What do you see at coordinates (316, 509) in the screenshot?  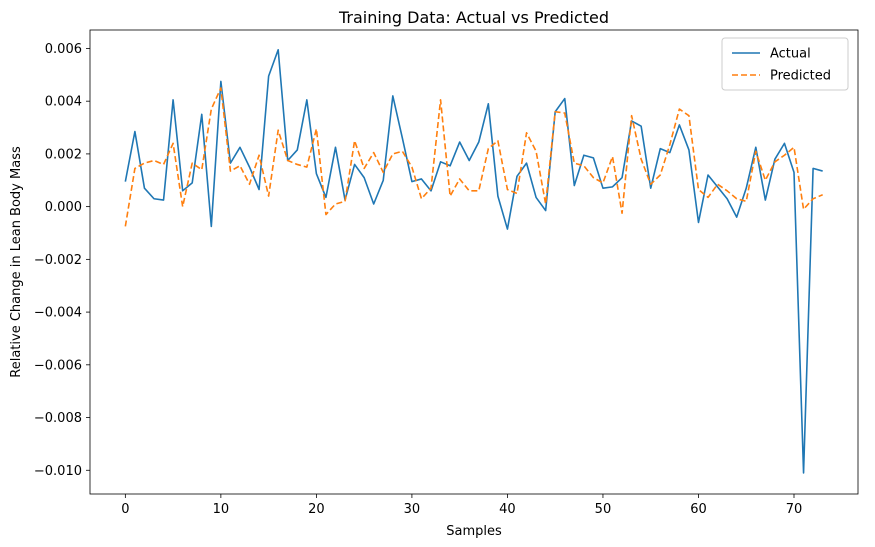 I see `x-tick-label: 20` at bounding box center [316, 509].